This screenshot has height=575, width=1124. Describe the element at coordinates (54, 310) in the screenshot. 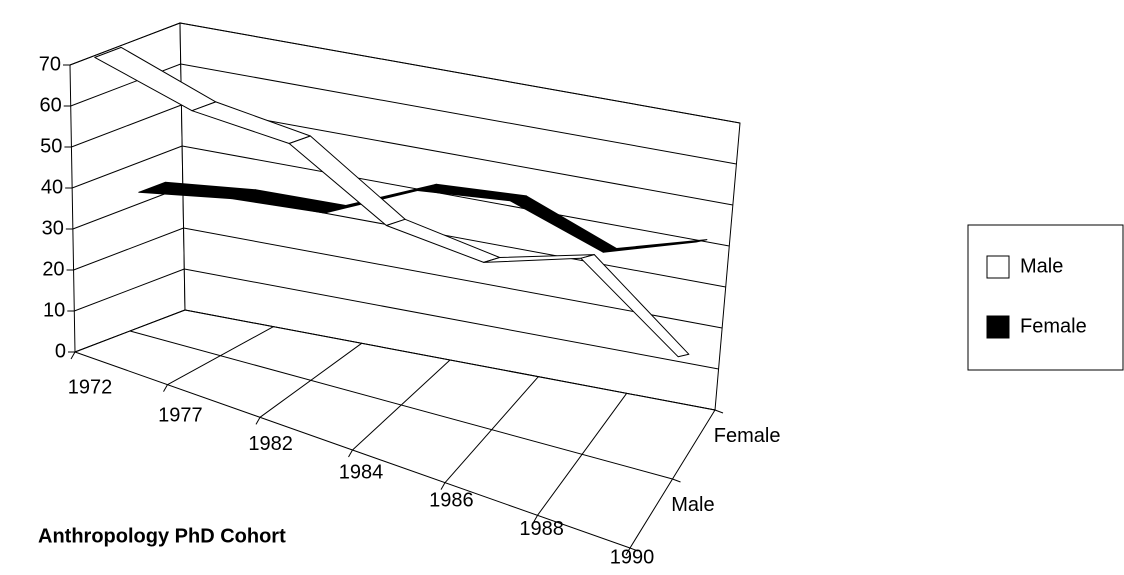

I see `y-tick-label: 10` at that location.